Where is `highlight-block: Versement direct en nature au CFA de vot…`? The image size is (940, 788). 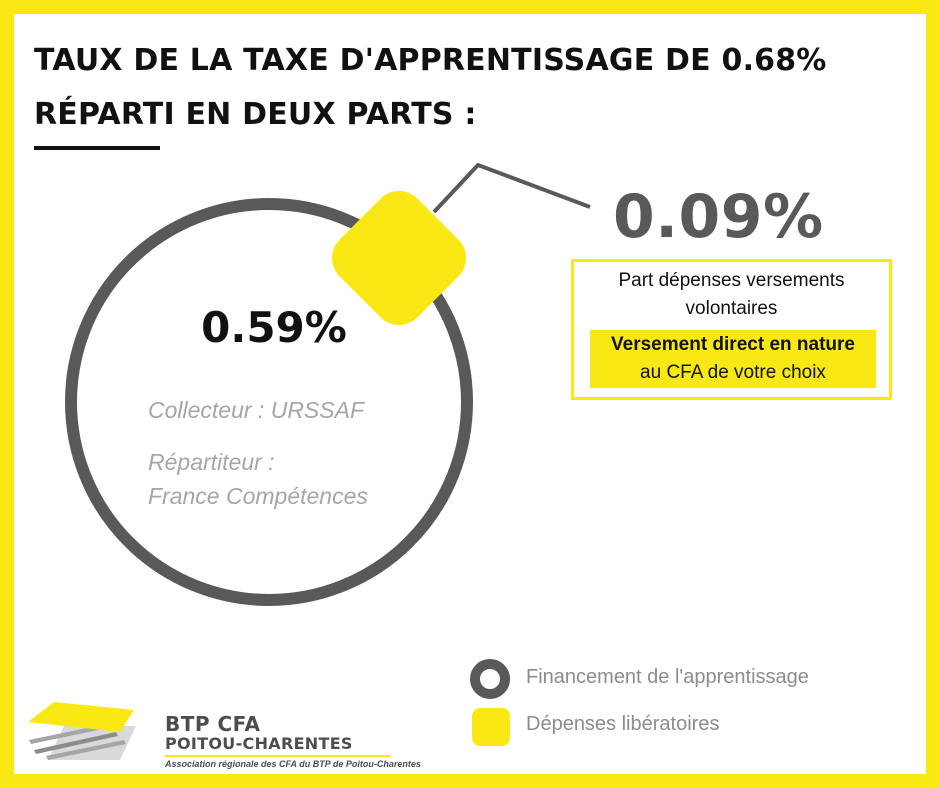
highlight-block: Versement direct en nature au CFA de vot… is located at coordinates (733, 359).